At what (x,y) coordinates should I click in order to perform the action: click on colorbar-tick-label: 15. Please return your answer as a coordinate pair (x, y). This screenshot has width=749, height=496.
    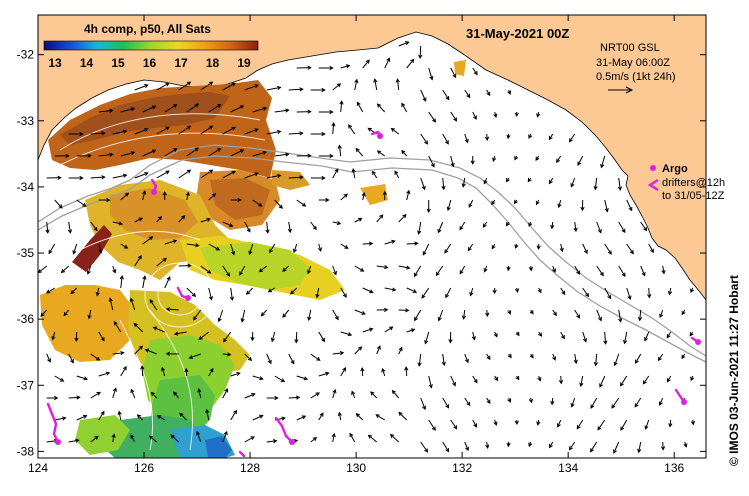
    Looking at the image, I should click on (118, 63).